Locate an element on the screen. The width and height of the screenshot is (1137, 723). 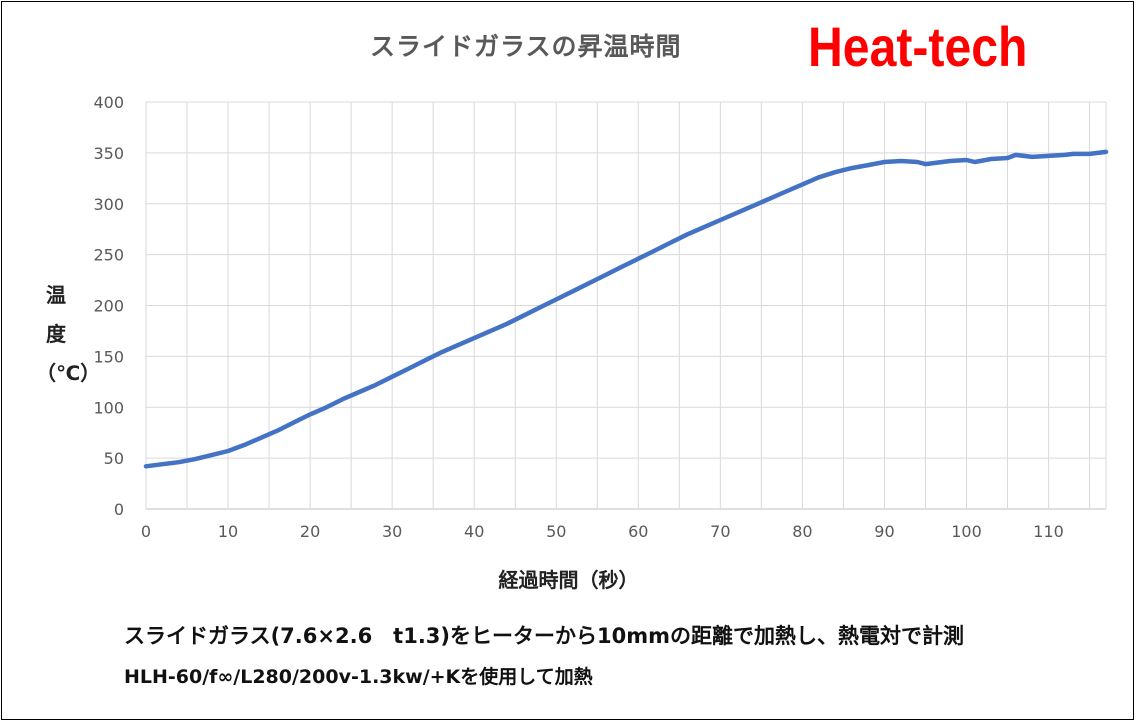
y-axis-label-line: 度 is located at coordinates (56, 334).